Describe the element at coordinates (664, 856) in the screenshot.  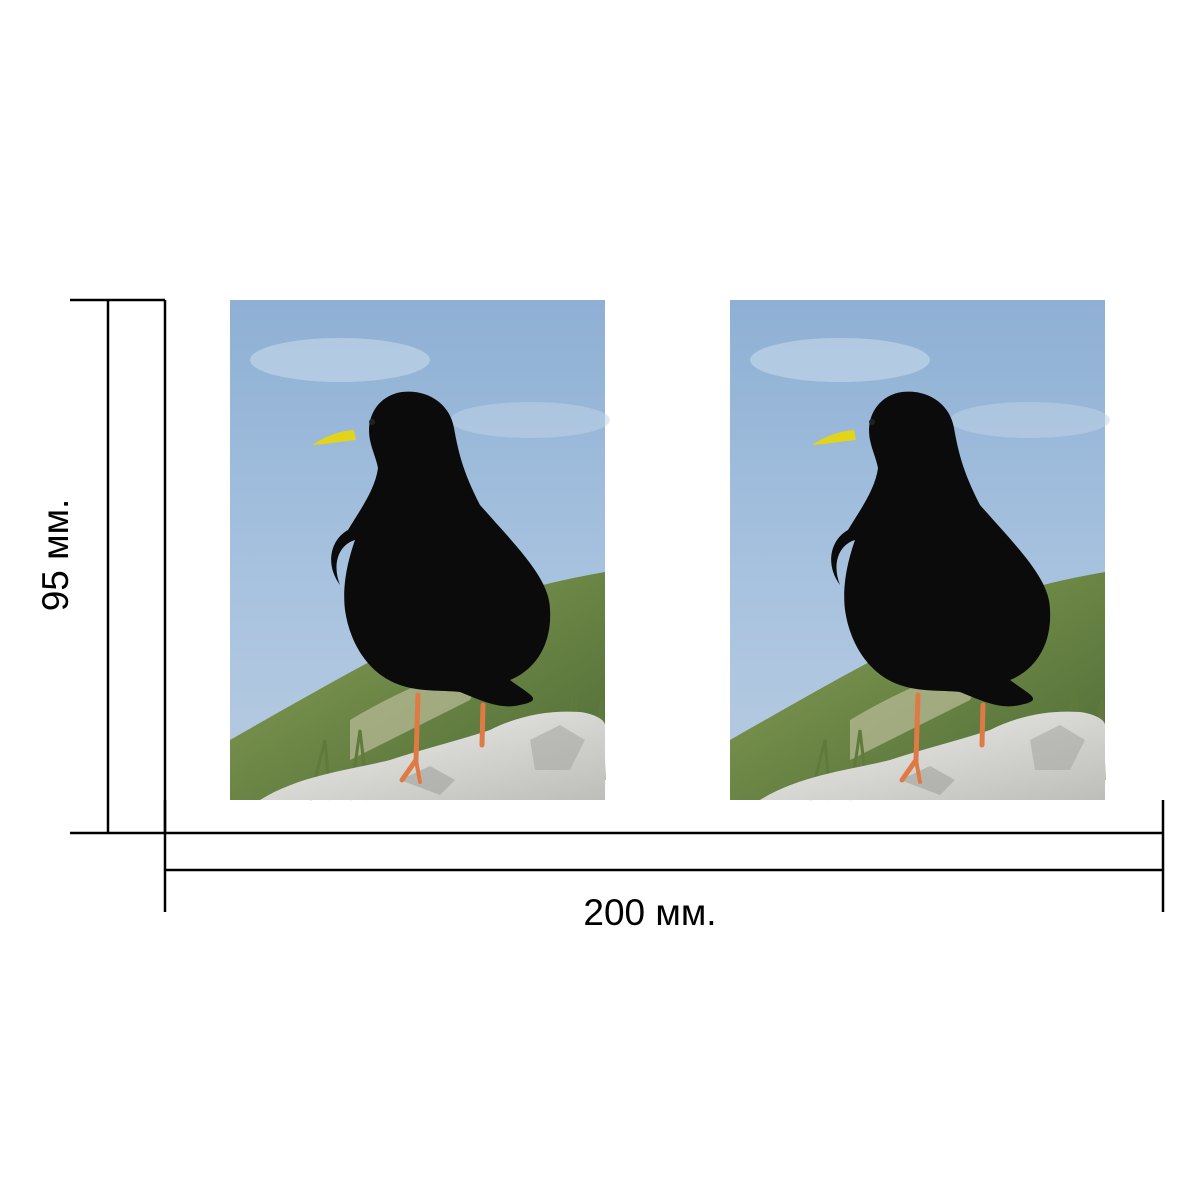
I see `width-dimension` at that location.